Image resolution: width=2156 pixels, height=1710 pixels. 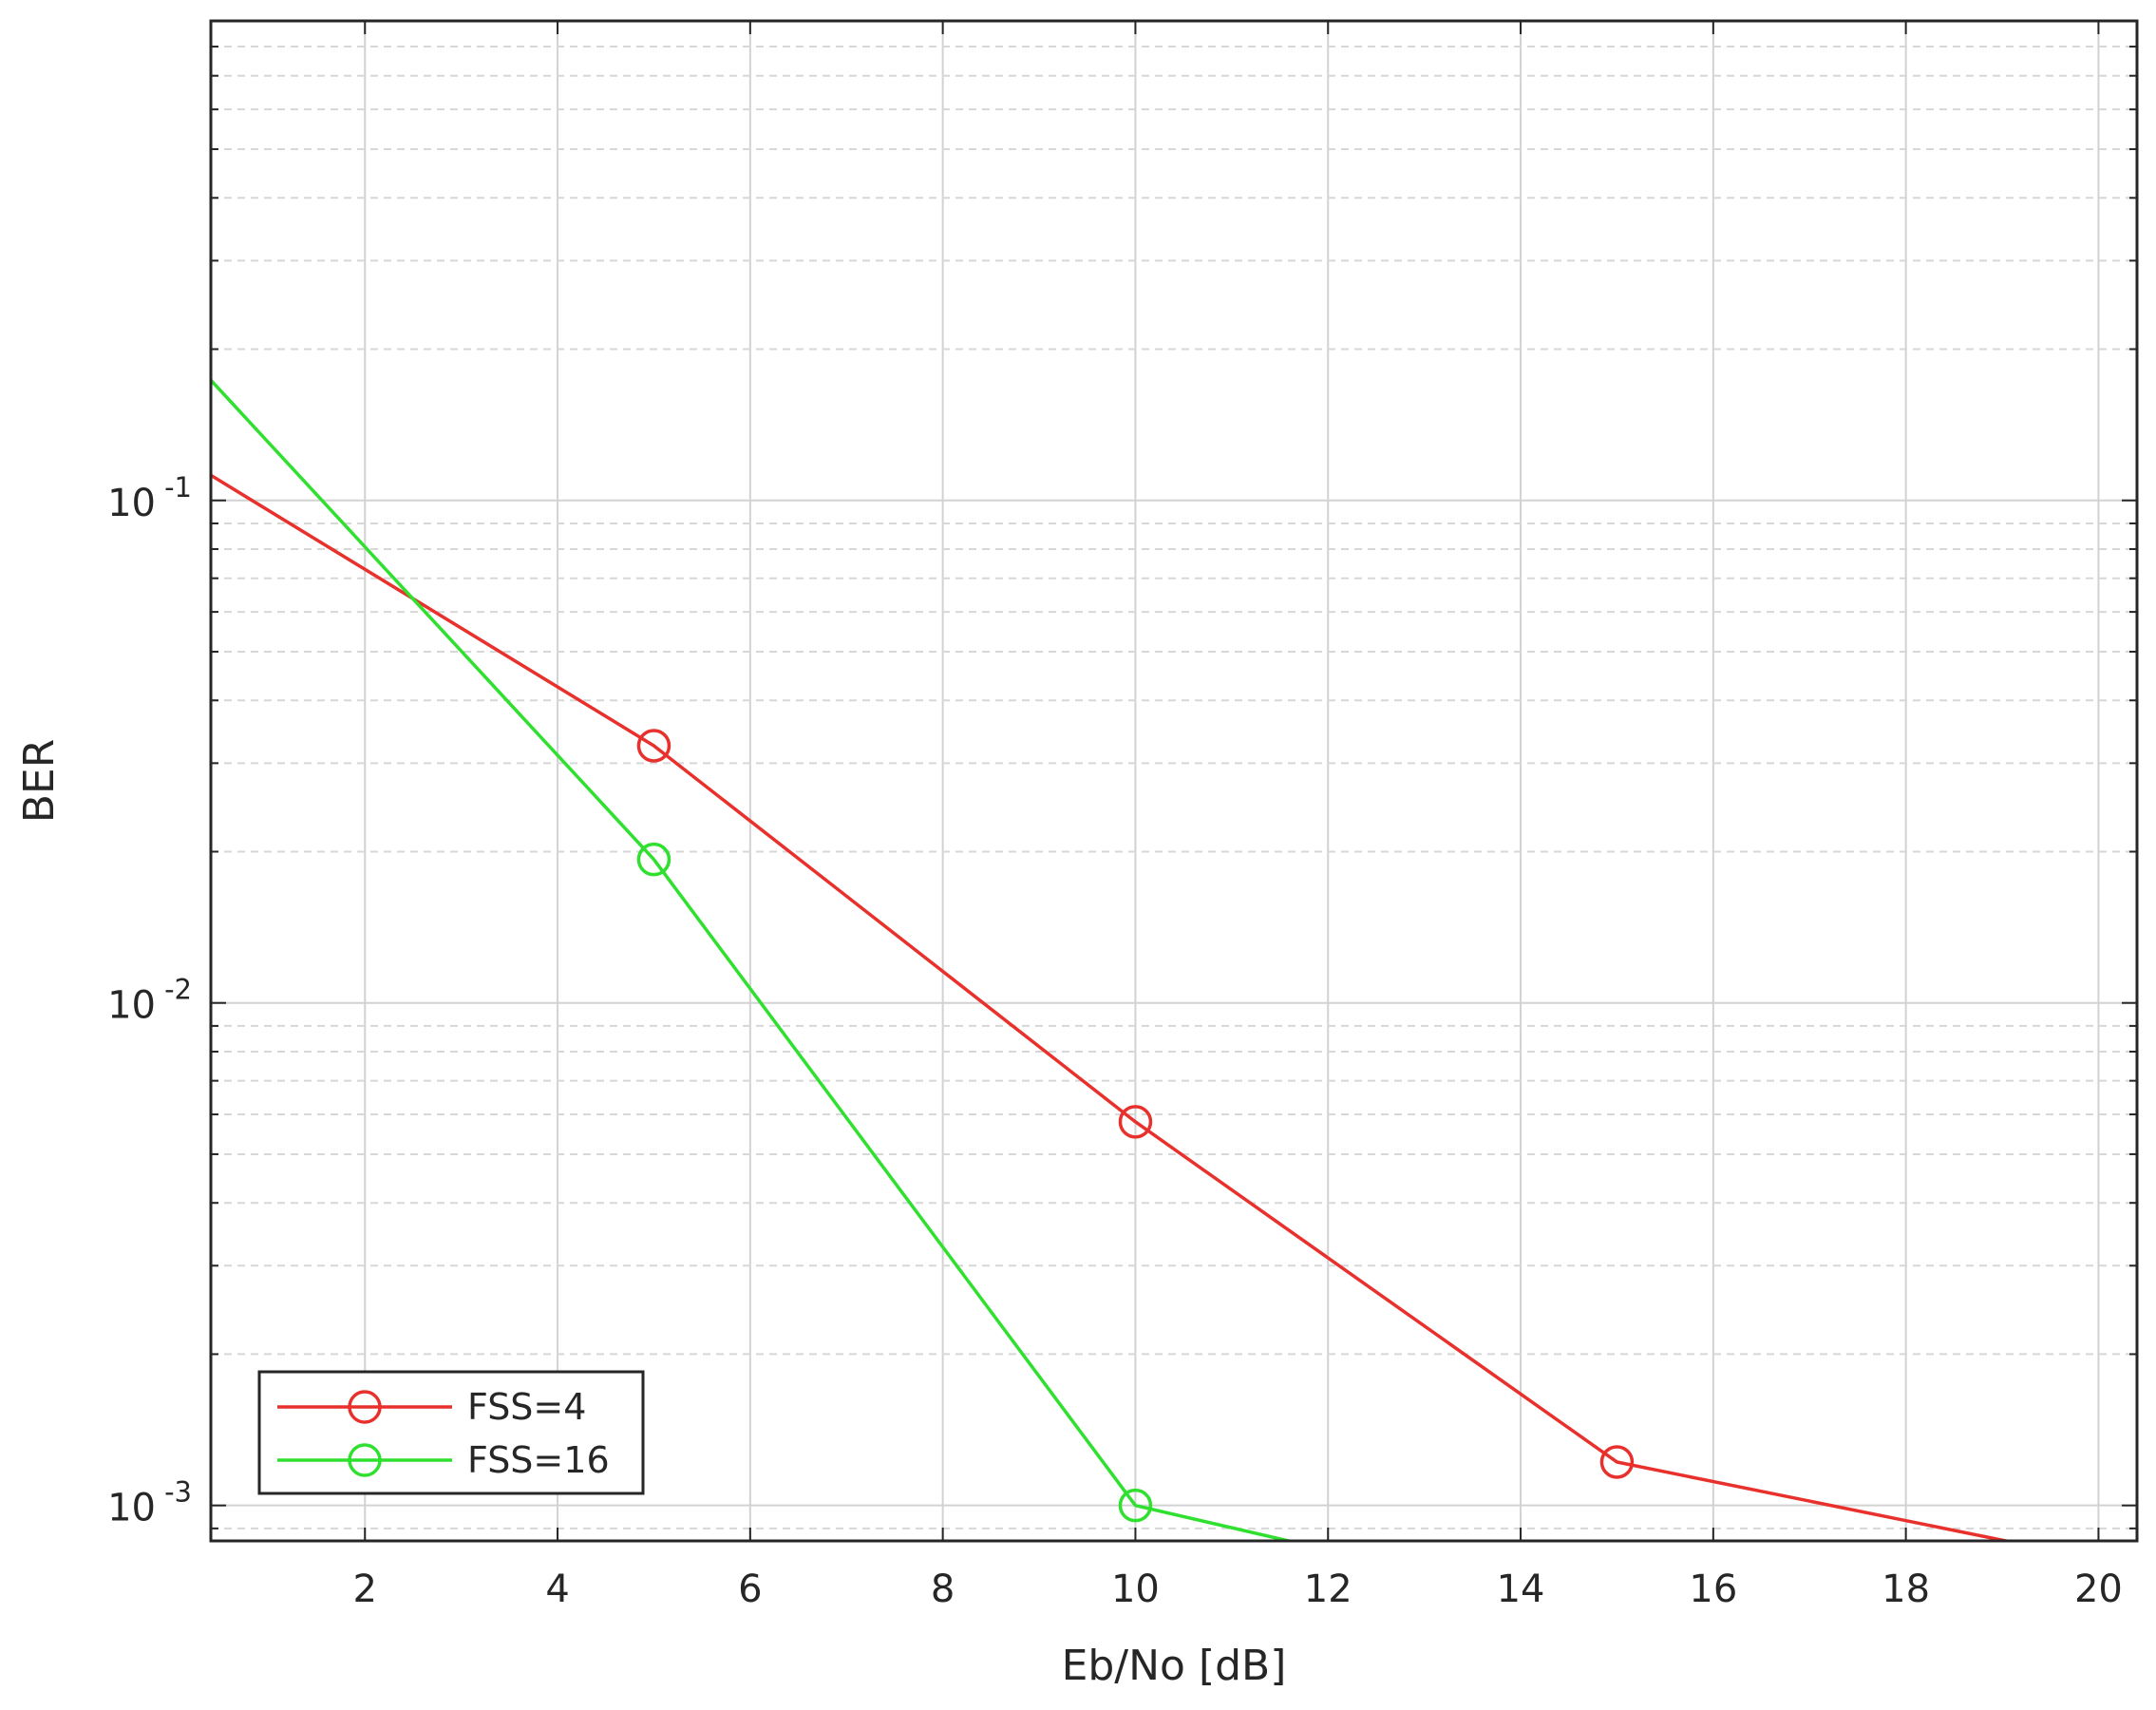 What do you see at coordinates (1174, 1666) in the screenshot?
I see `x-axis-label: Eb/No [dB]` at bounding box center [1174, 1666].